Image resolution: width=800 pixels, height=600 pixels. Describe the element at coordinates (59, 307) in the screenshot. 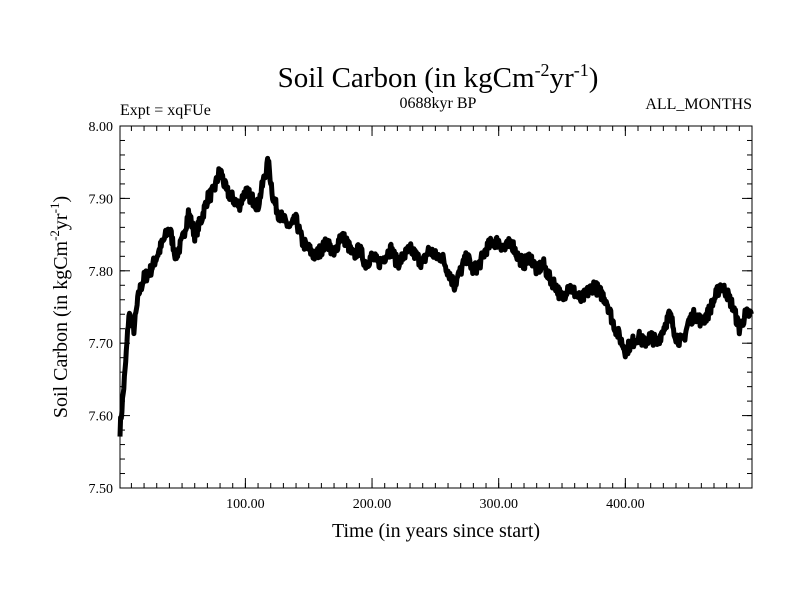

I see `y-axis-label: Soil Carbon (in kgCm-2yr-1)` at that location.